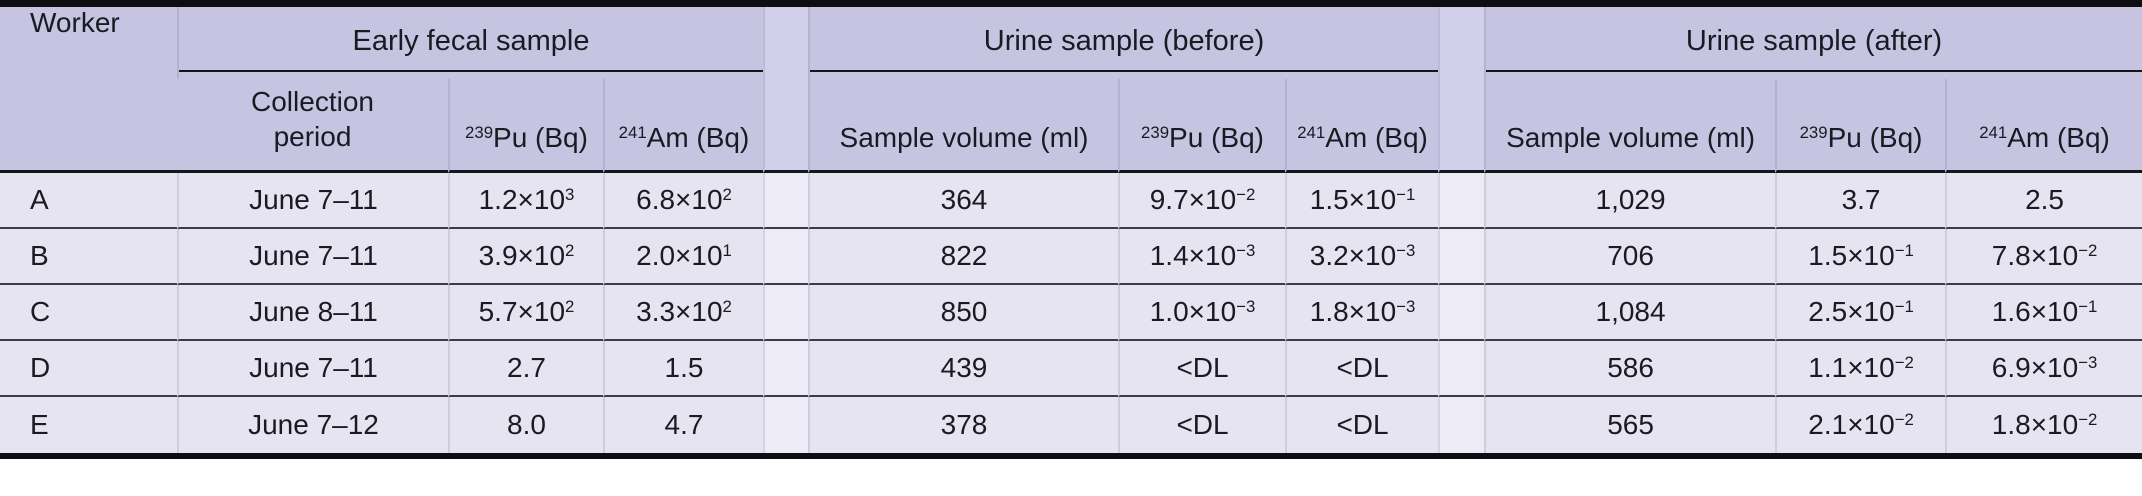 The width and height of the screenshot is (2142, 496). I want to click on cell-fecal-pu239: 5.7×10², so click(525, 313).